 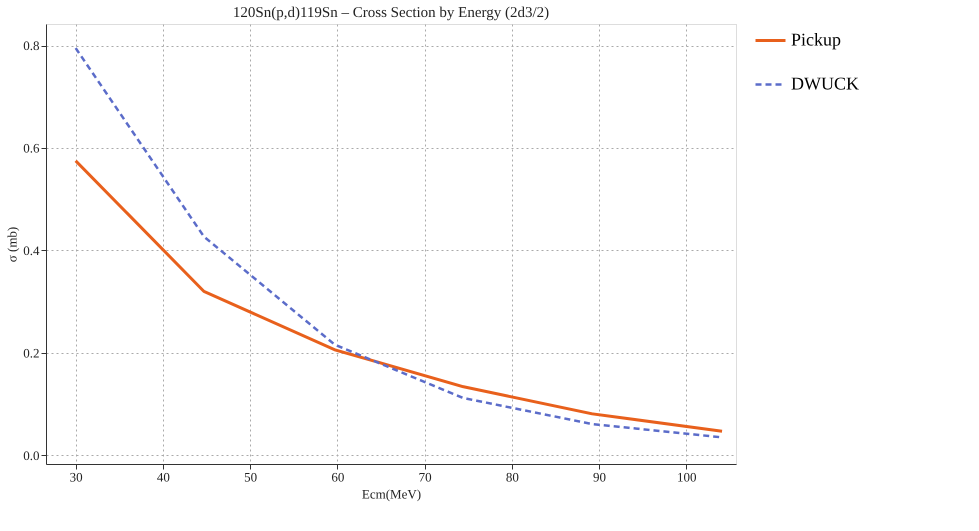 I want to click on y-tick-label: 0.0, so click(x=31, y=455).